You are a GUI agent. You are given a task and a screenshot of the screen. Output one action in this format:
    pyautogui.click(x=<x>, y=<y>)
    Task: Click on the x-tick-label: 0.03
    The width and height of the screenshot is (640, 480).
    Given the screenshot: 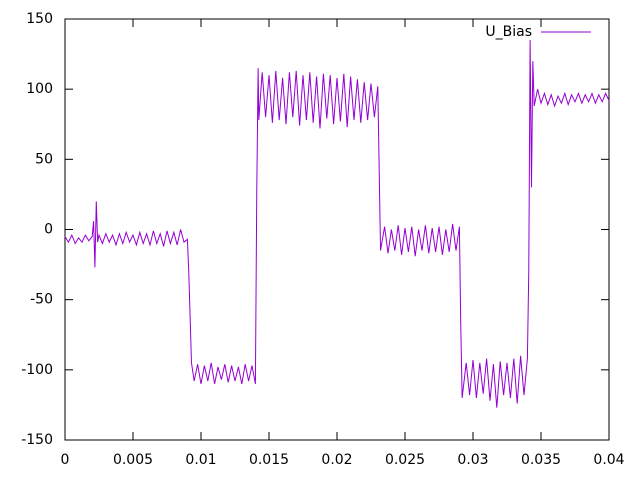 What is the action you would take?
    pyautogui.click(x=472, y=460)
    